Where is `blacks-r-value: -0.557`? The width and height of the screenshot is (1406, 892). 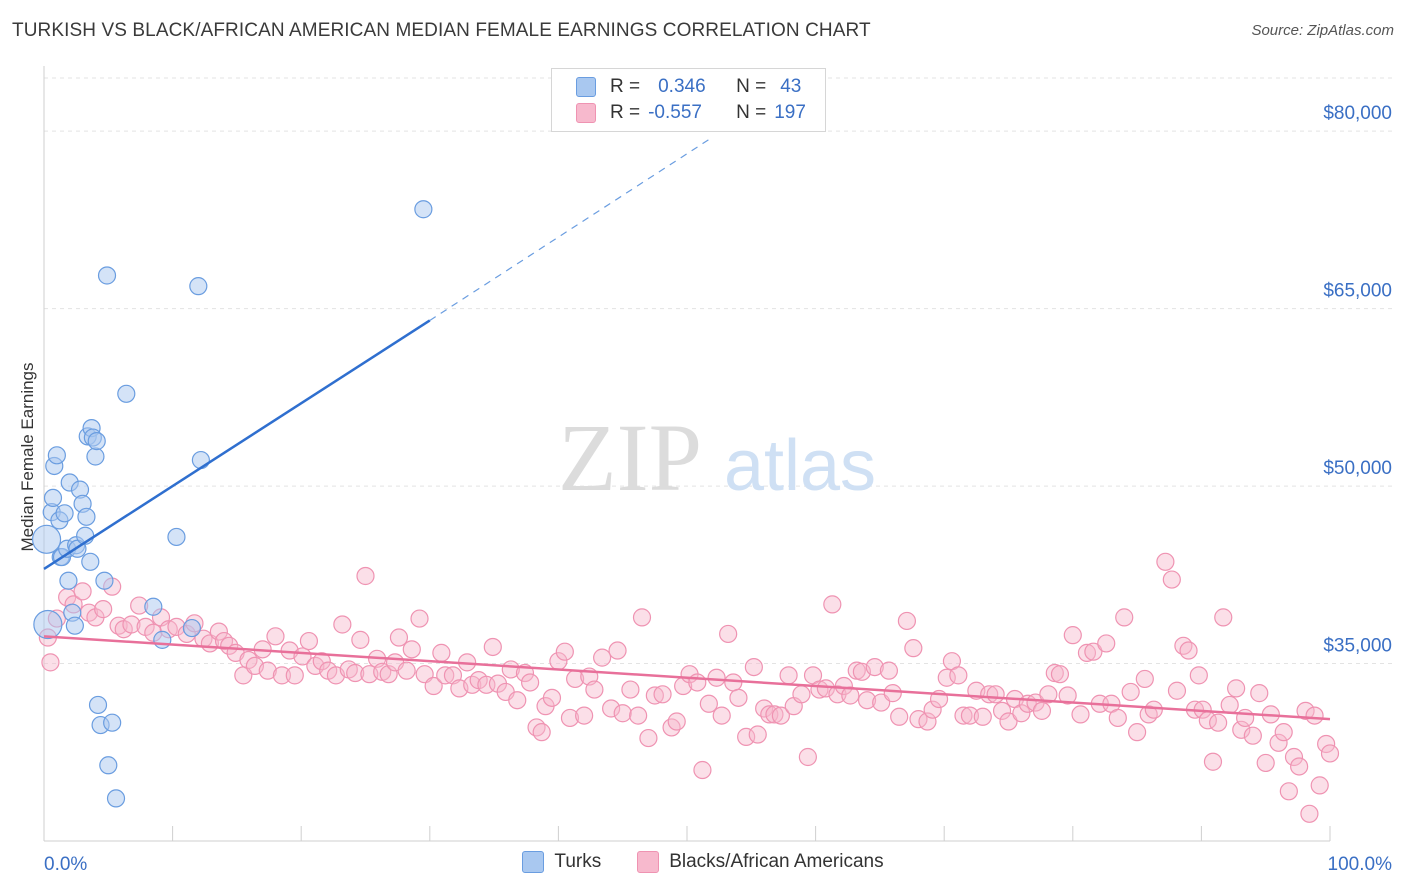
blacks-r-value: -0.557 is located at coordinates (675, 112).